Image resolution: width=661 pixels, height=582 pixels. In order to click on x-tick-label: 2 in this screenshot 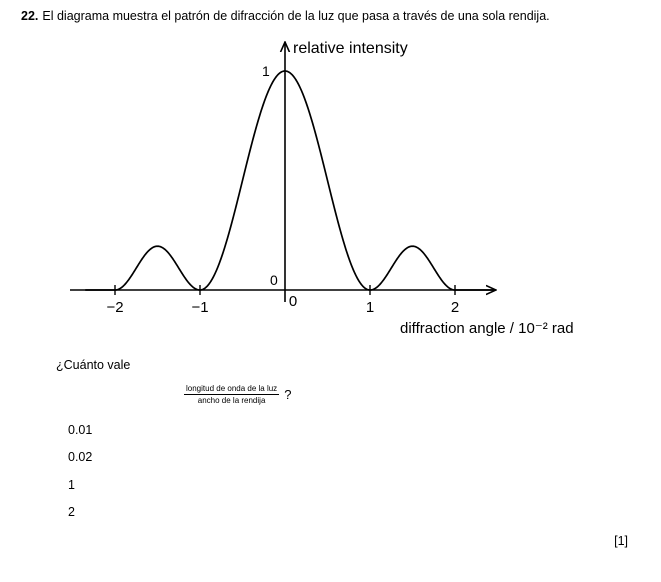, I will do `click(455, 307)`.